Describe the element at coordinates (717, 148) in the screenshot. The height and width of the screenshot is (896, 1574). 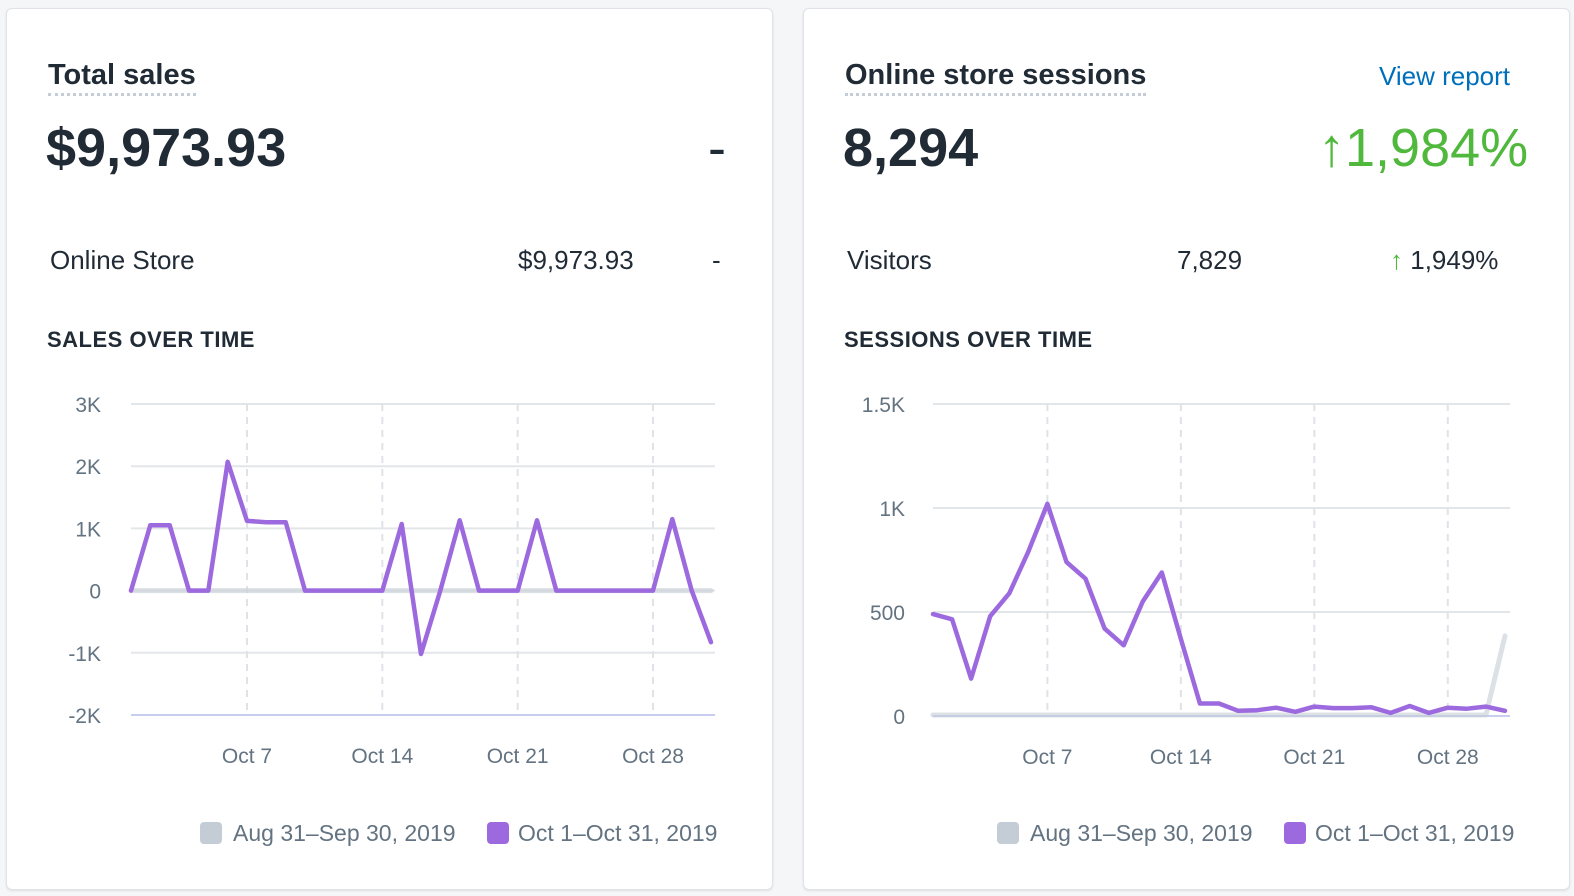
I see `total-sales-change: -` at that location.